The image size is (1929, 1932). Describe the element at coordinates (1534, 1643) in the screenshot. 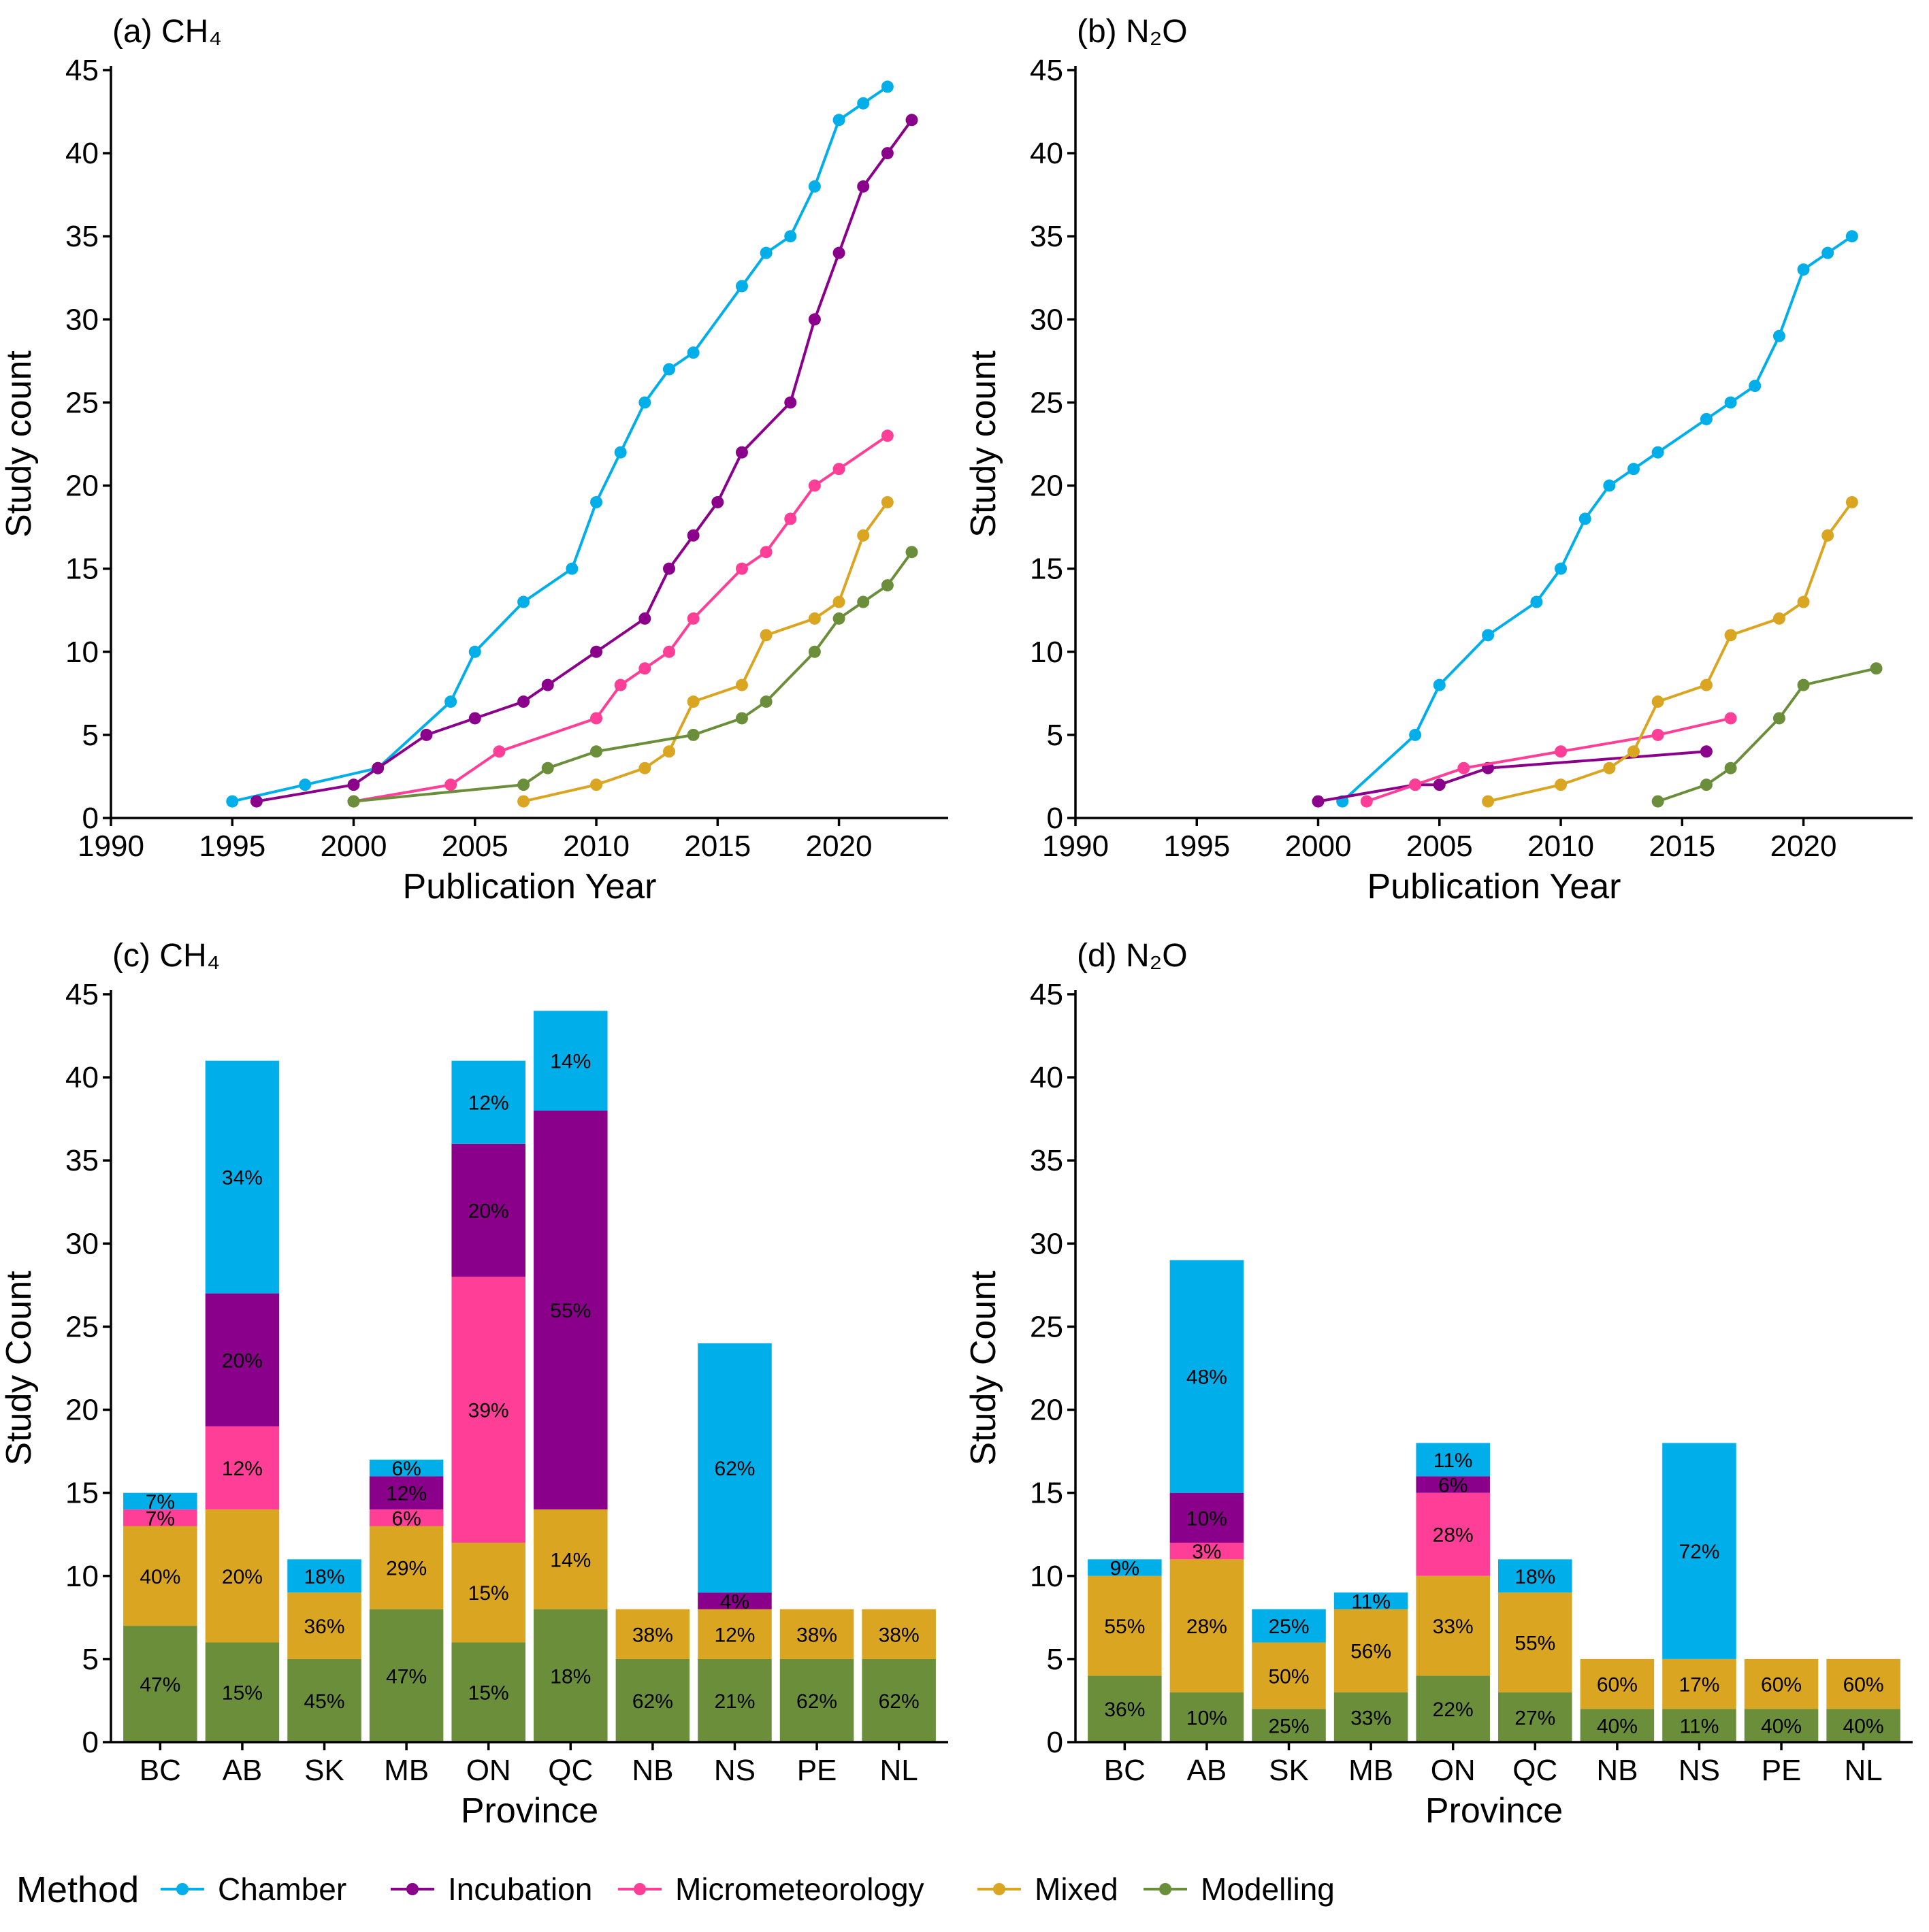

I see `bar-label: 55%` at that location.